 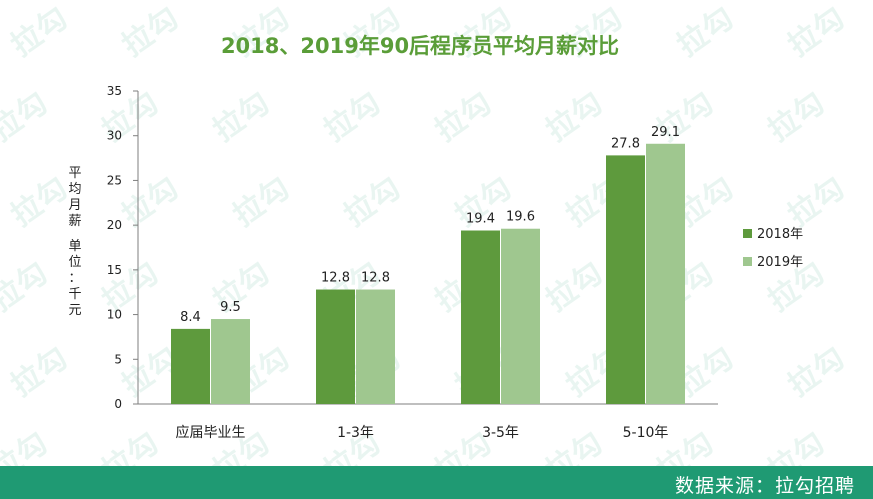 What do you see at coordinates (773, 248) in the screenshot?
I see `legend: 2018年 2019年` at bounding box center [773, 248].